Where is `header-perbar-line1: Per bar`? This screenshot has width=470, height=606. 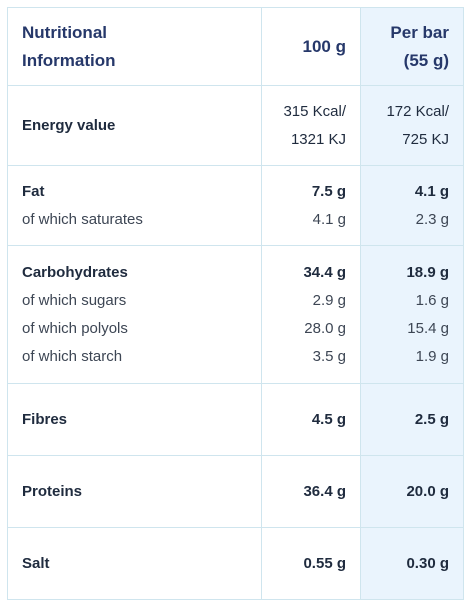
header-perbar-line1: Per bar is located at coordinates (419, 32).